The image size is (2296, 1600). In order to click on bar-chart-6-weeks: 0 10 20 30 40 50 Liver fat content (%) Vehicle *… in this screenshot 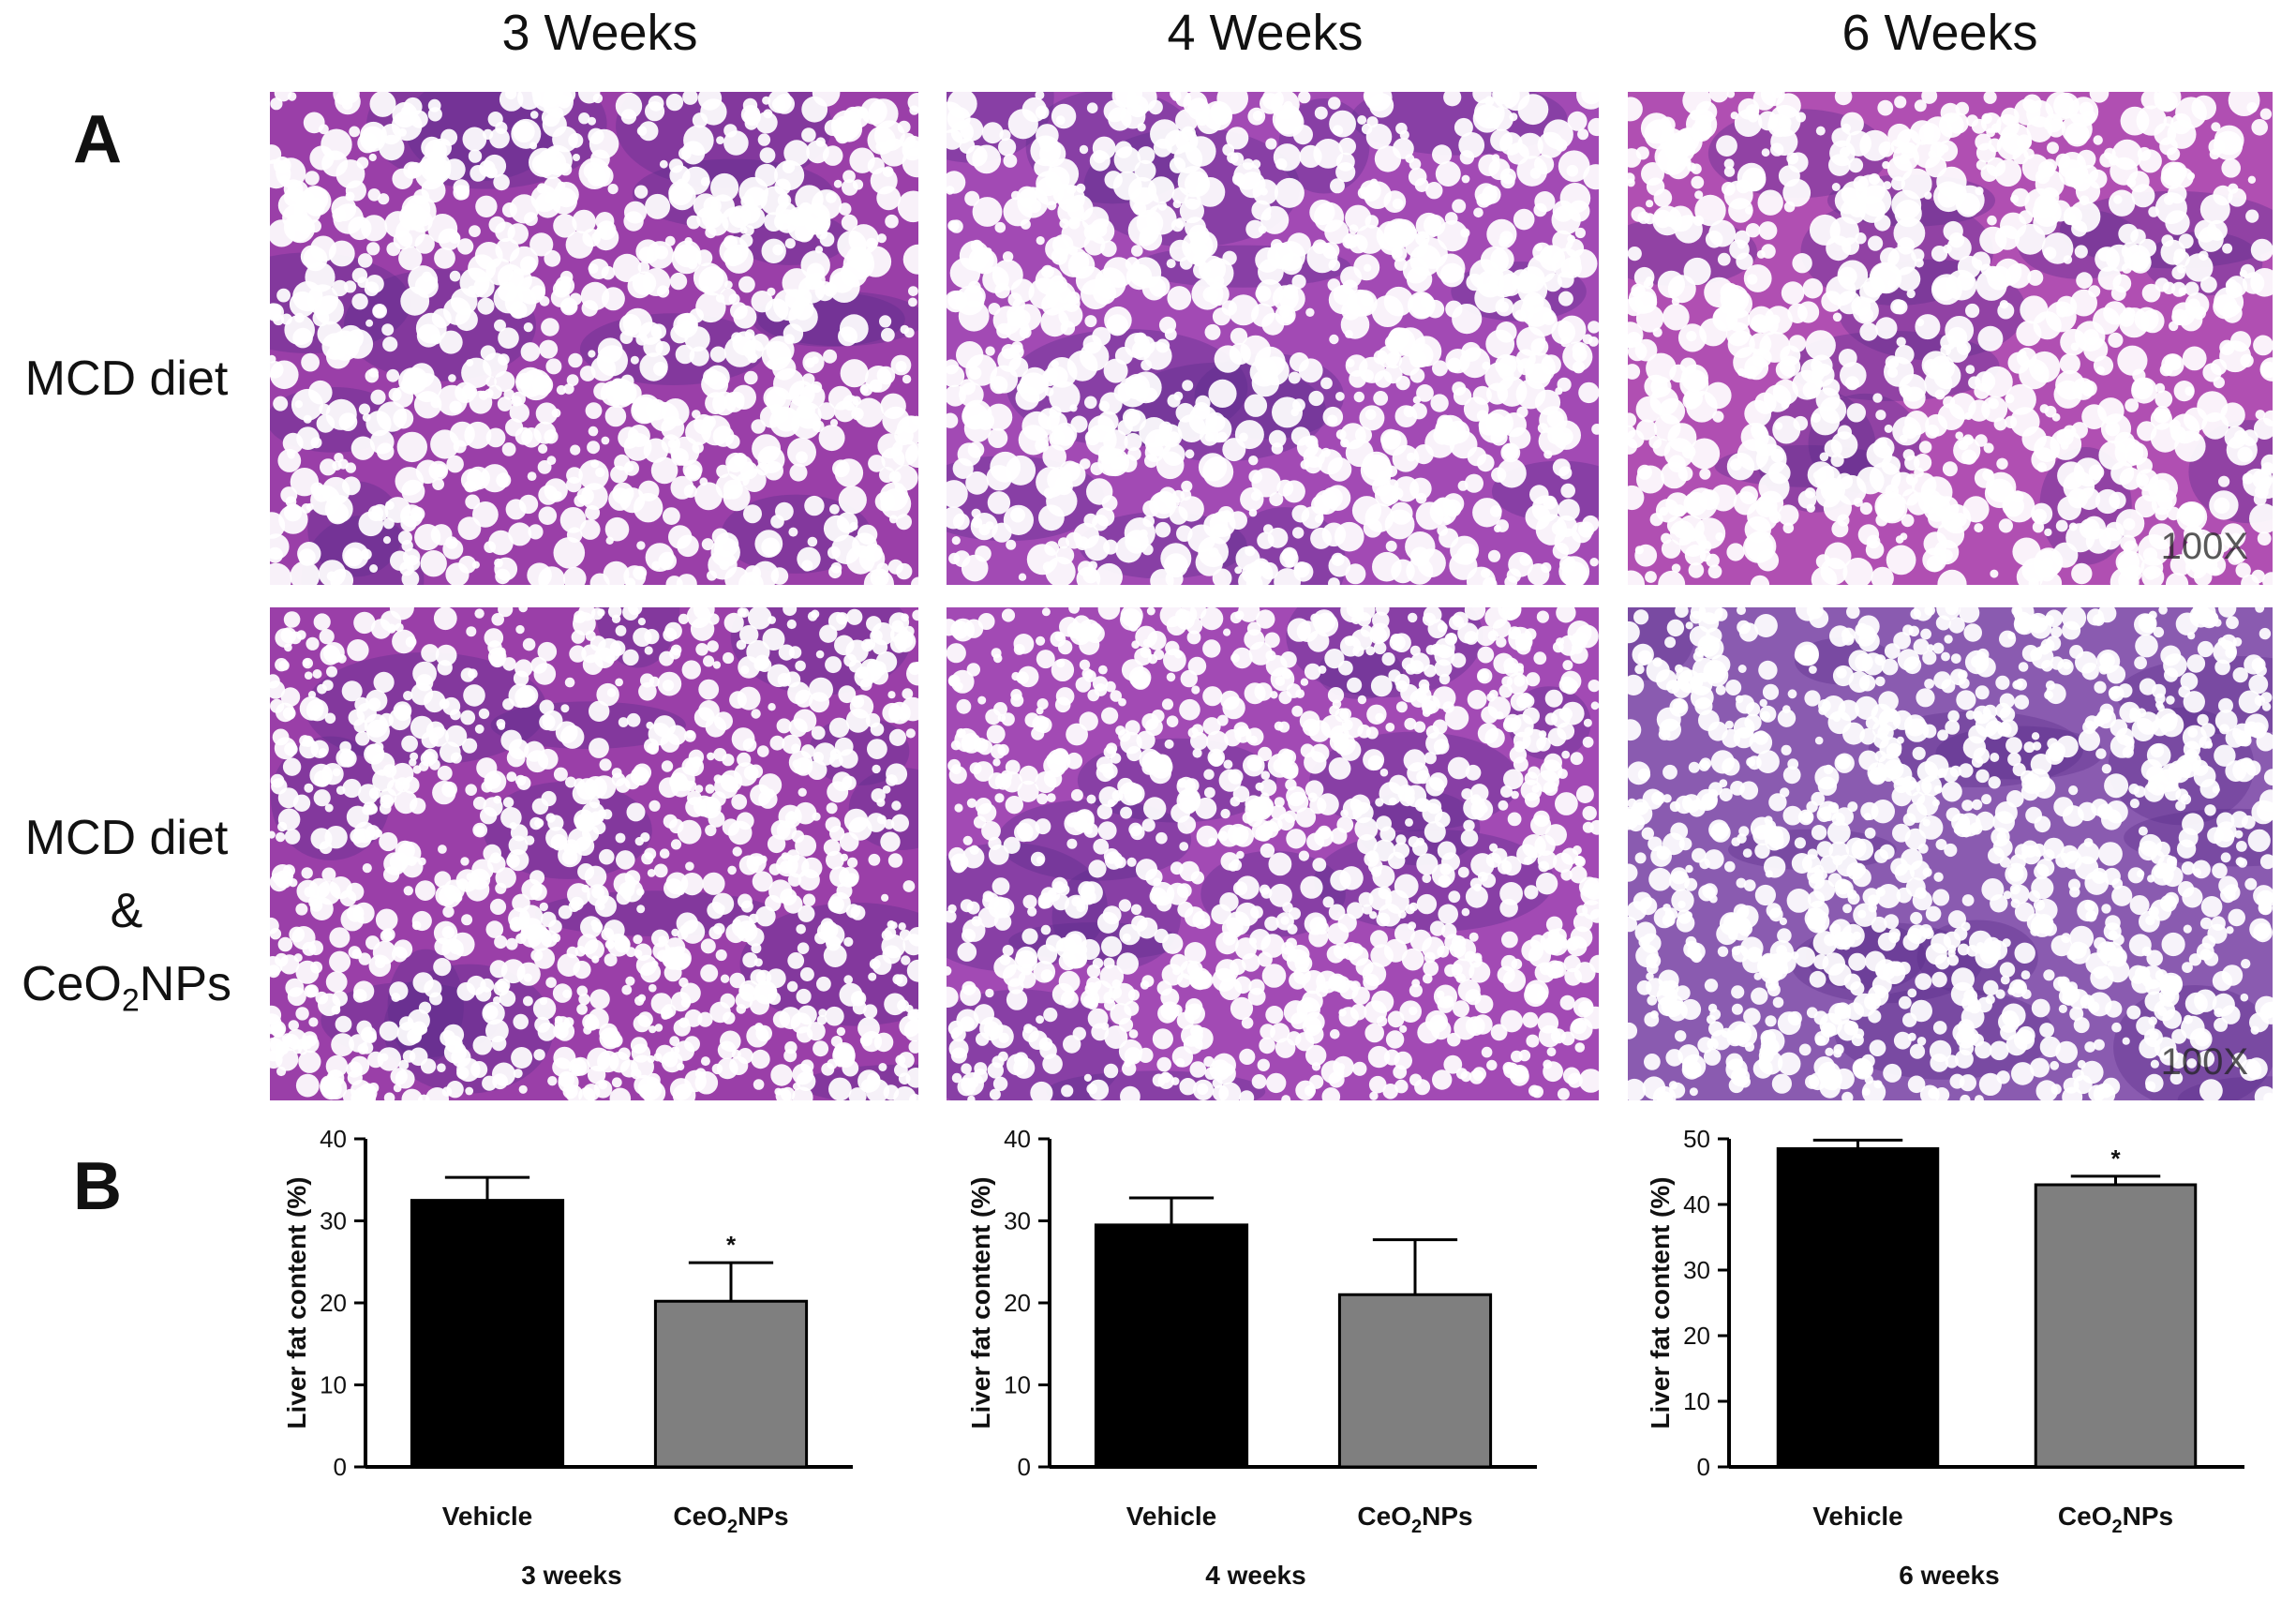, I will do `click(1950, 1357)`.